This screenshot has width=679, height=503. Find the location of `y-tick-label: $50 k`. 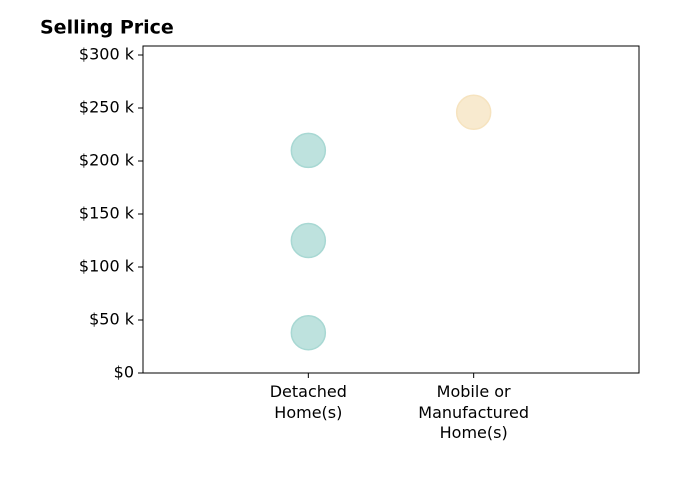

y-tick-label: $50 k is located at coordinates (112, 319).